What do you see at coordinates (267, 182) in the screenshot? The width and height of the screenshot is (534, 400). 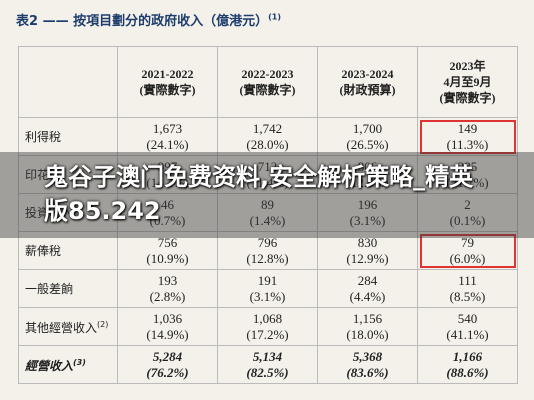 I see `cell-share: (11.4%)` at bounding box center [267, 182].